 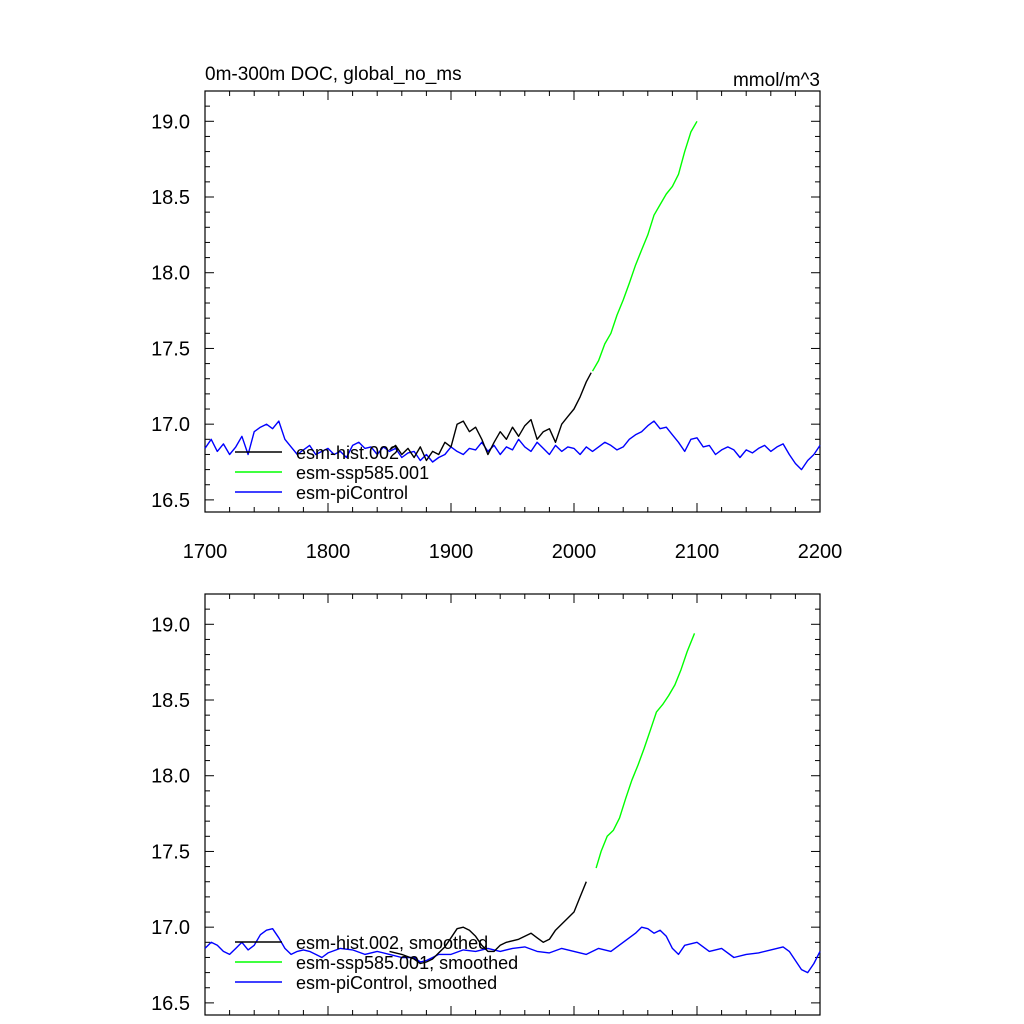 I want to click on x-tick-label: 2200, so click(x=820, y=552).